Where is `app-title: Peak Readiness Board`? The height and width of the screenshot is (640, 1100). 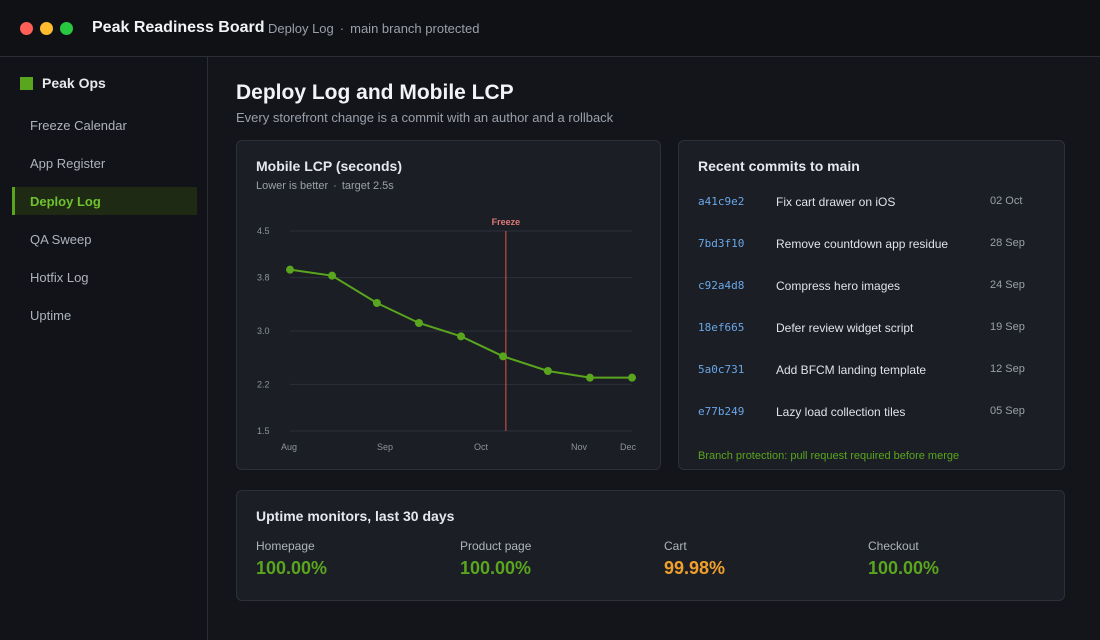 app-title: Peak Readiness Board is located at coordinates (178, 27).